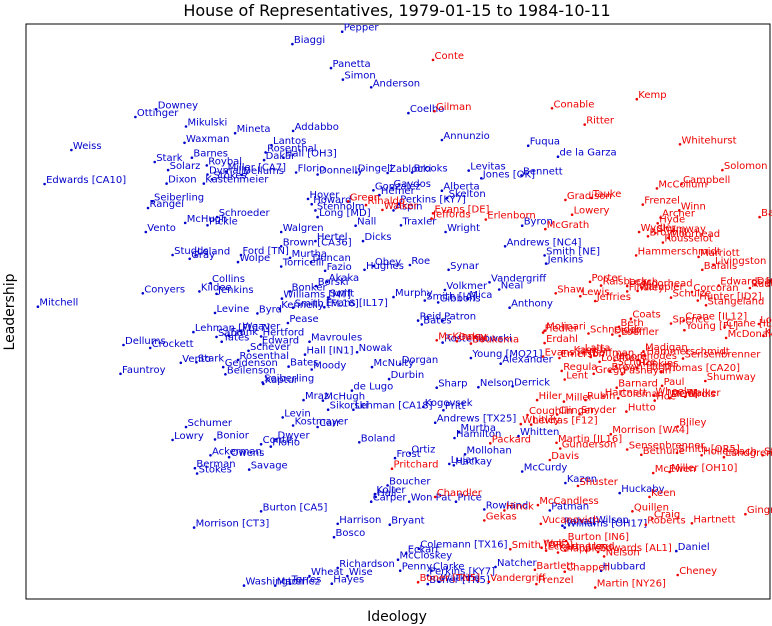 The width and height of the screenshot is (772, 626). Describe the element at coordinates (598, 348) in the screenshot. I see `point-label: Latta` at that location.